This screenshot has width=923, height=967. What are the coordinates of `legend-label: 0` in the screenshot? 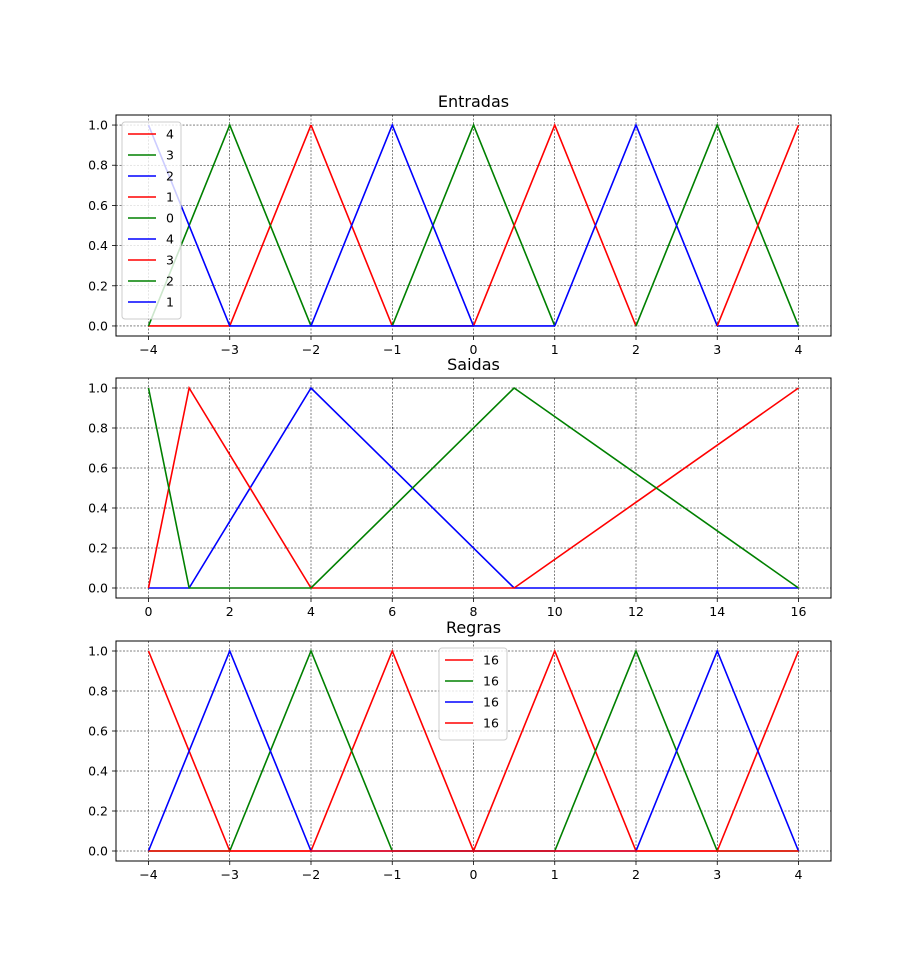 It's located at (170, 218).